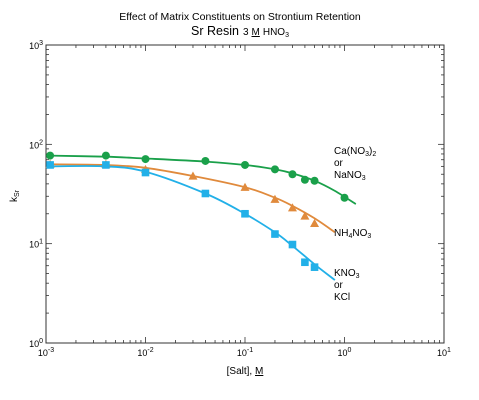 Image resolution: width=479 pixels, height=400 pixels. I want to click on subtitle-acid-number: 3, so click(246, 32).